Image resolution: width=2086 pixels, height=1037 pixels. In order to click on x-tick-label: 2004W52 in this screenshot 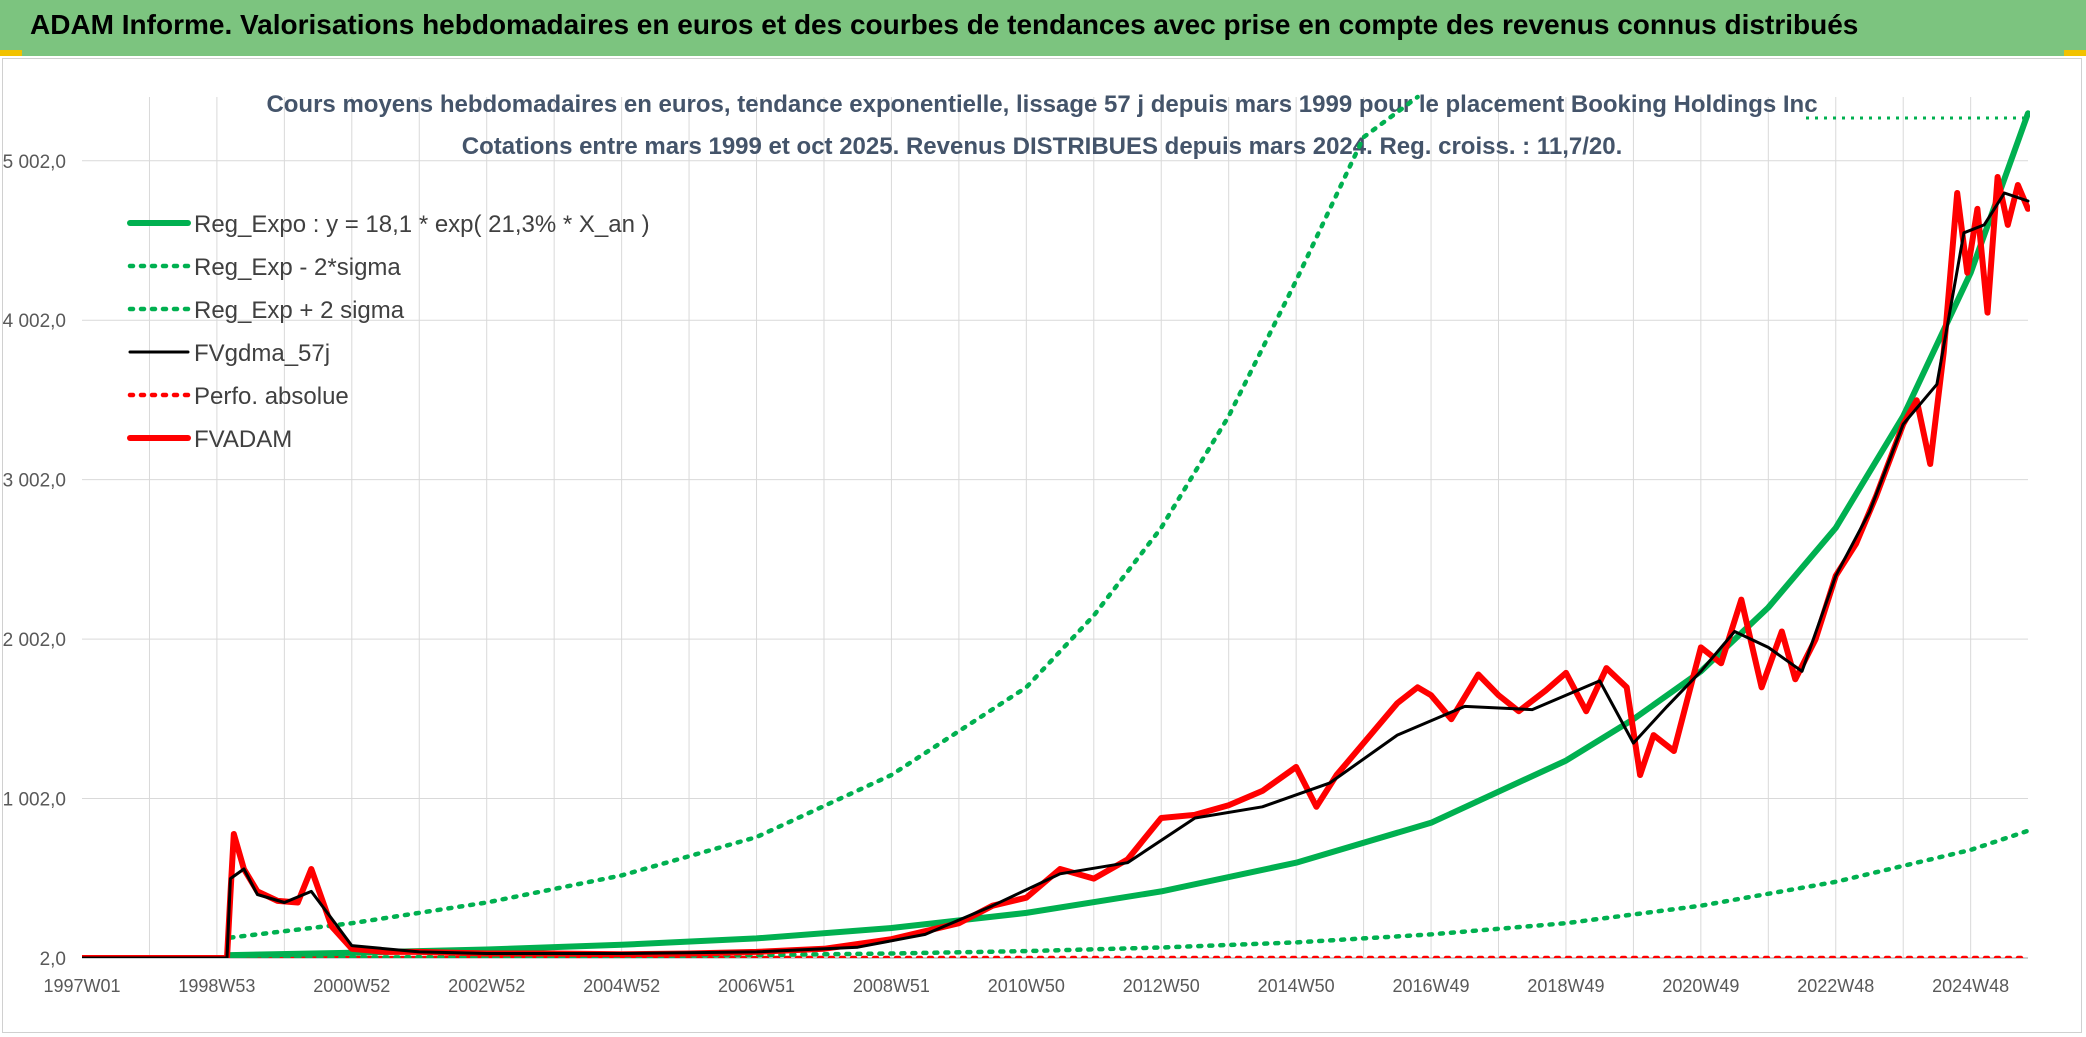, I will do `click(621, 986)`.